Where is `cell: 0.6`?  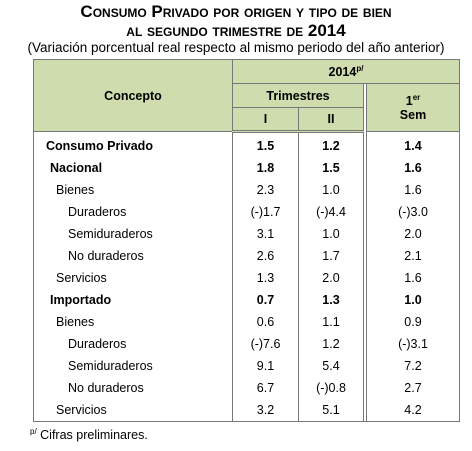
cell: 0.6 is located at coordinates (265, 322).